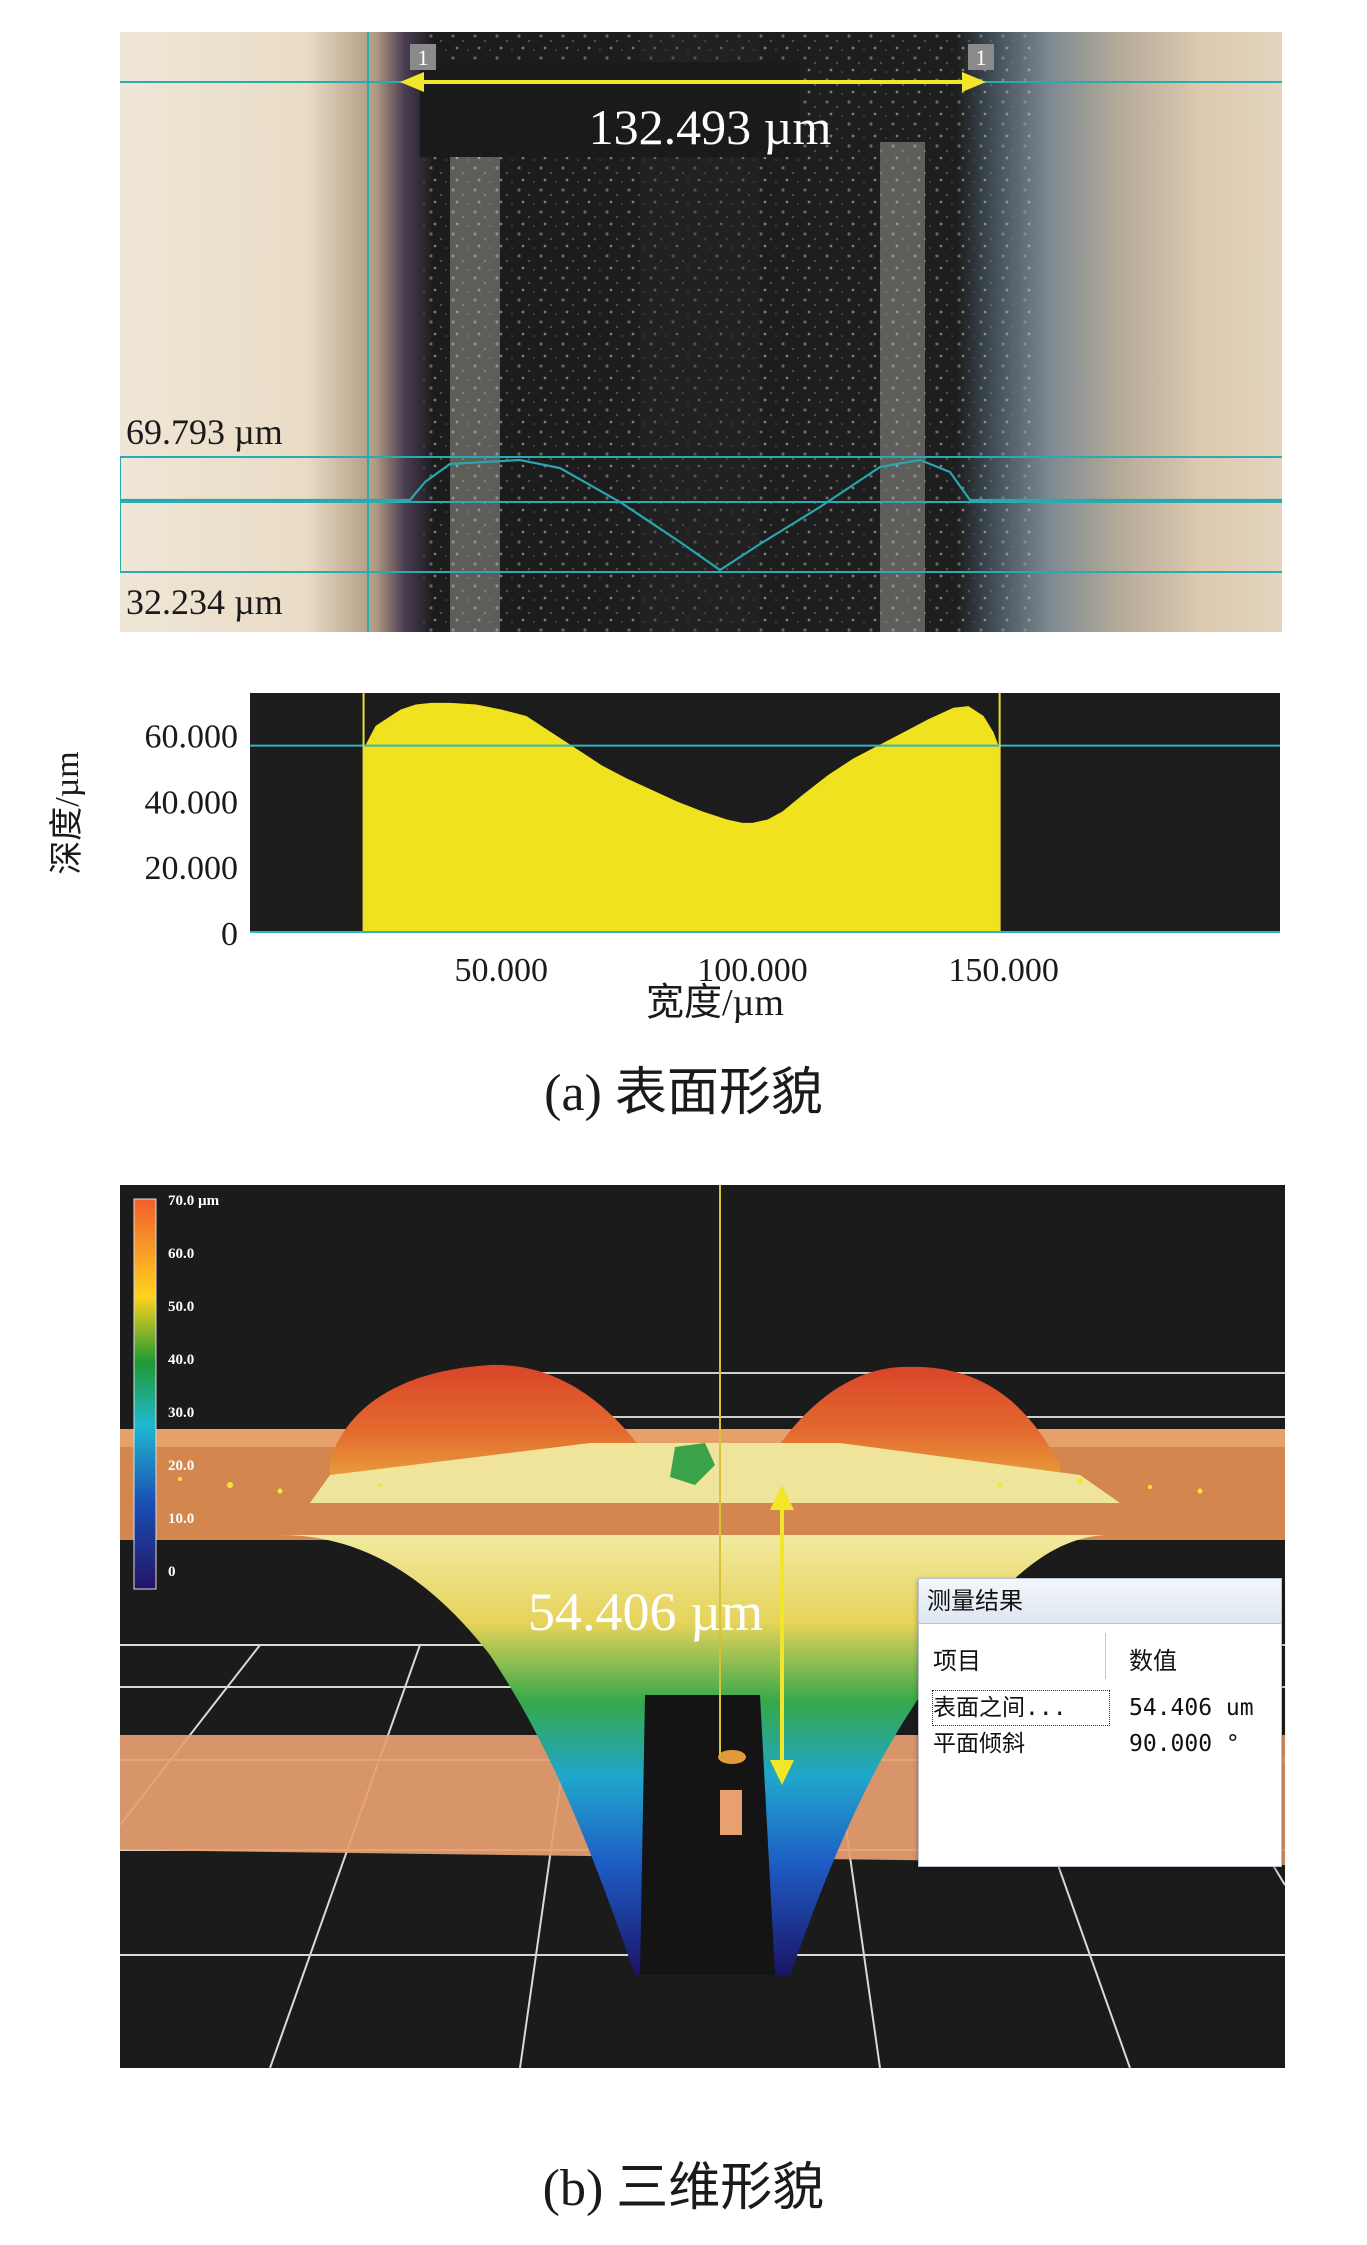  I want to click on lower-level-label: 32.234 µm, so click(204, 602).